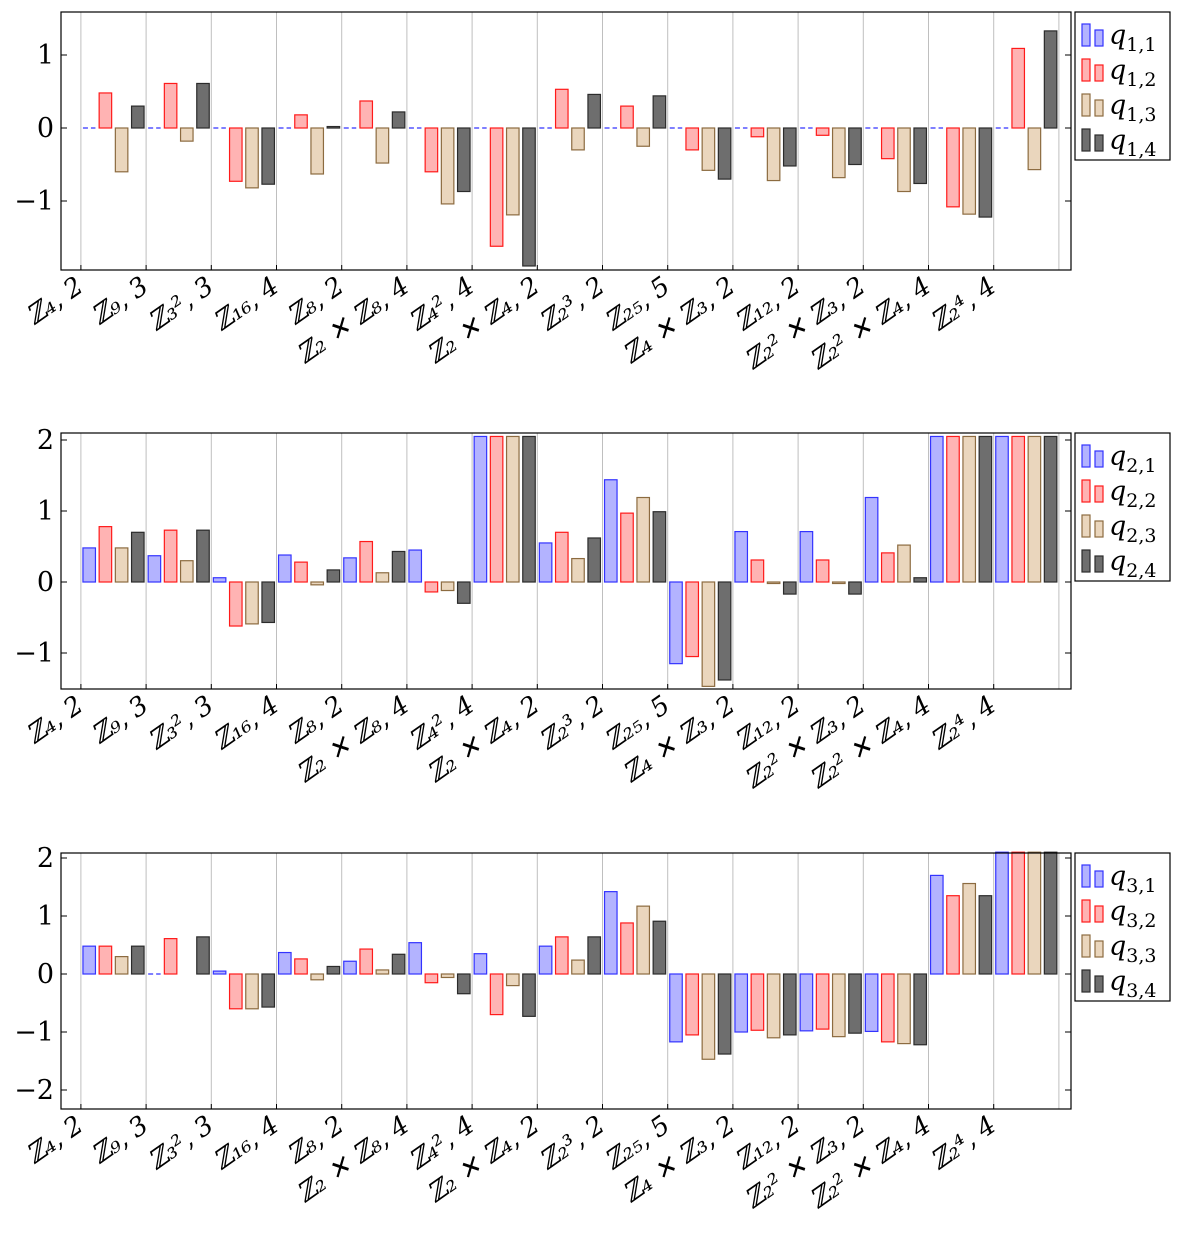  What do you see at coordinates (1133, 879) in the screenshot?
I see `legend-label: q3,1` at bounding box center [1133, 879].